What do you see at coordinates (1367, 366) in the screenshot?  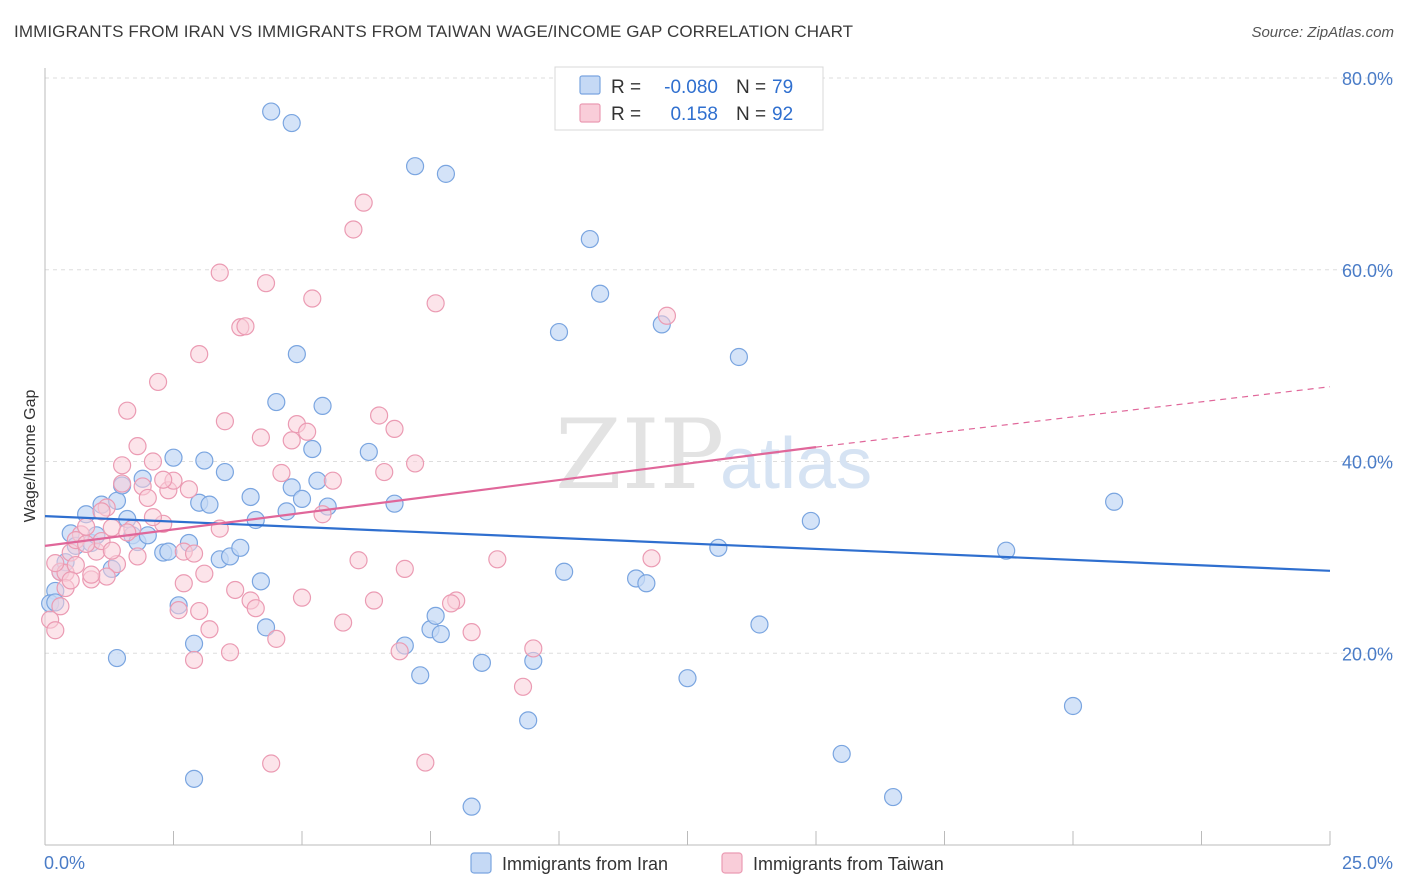 I see `y-axis-tick-labels: 20.0% 40.0% 60.0% 80.0%` at bounding box center [1367, 366].